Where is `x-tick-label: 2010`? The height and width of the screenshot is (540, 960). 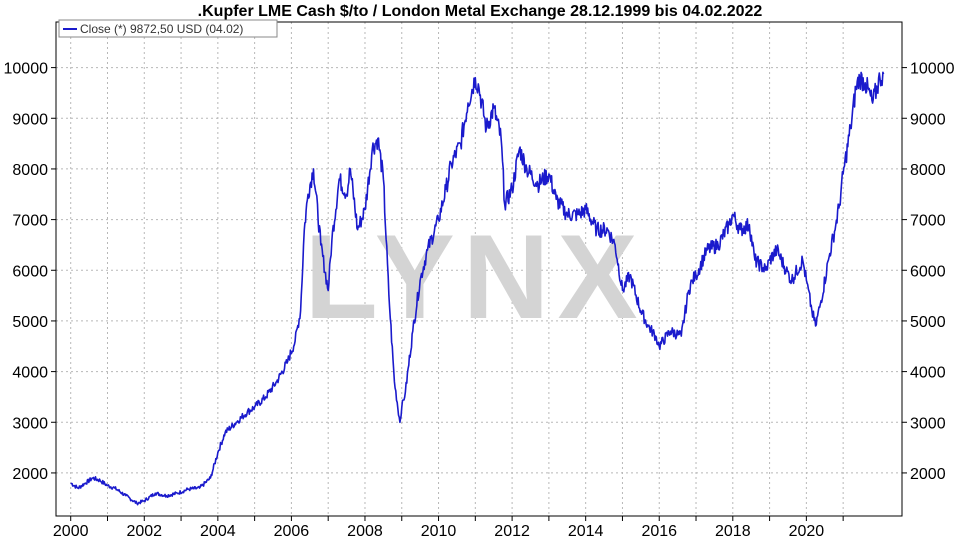 x-tick-label: 2010 is located at coordinates (439, 531).